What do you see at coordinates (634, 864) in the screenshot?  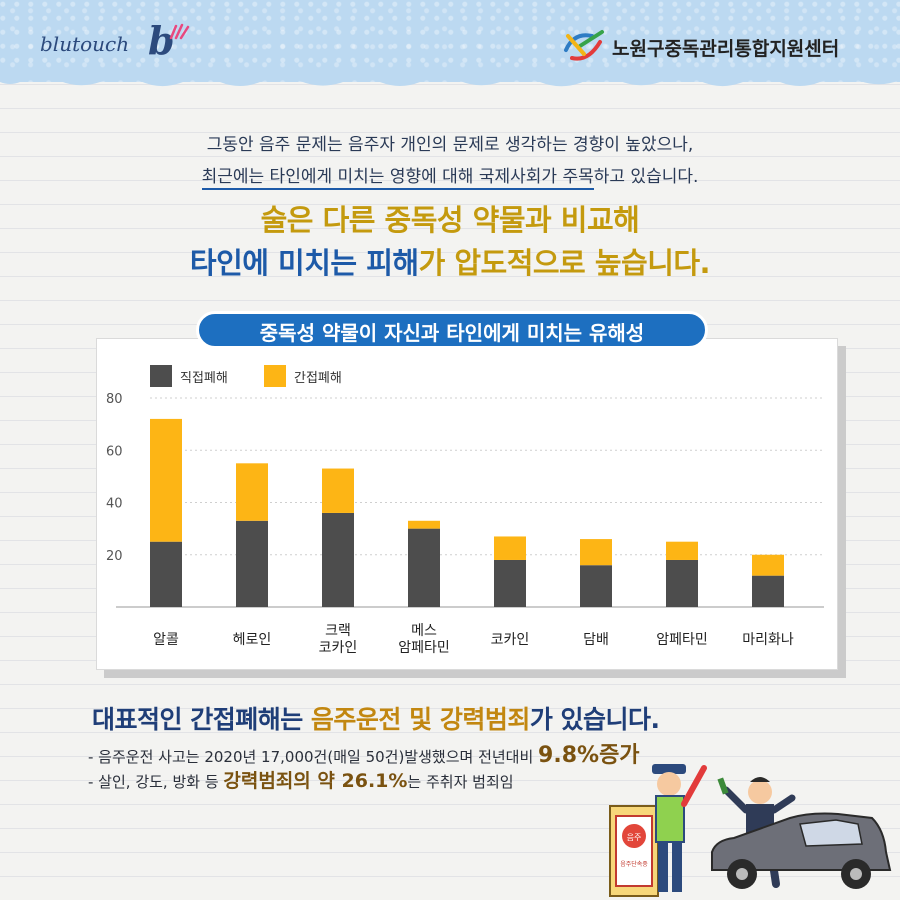 I see `sign-text-2: 음주단속중` at bounding box center [634, 864].